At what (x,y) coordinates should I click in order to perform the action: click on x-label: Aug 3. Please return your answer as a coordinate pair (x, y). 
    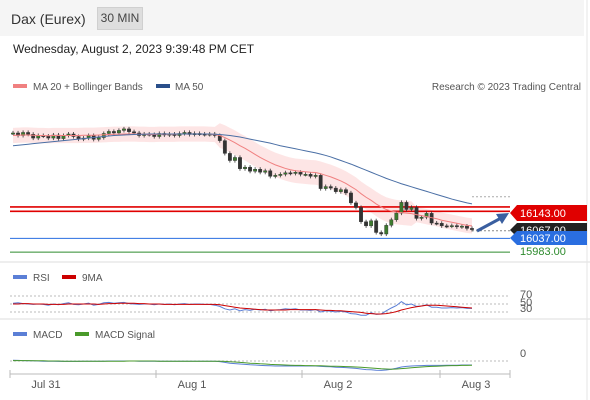
    Looking at the image, I should click on (476, 385).